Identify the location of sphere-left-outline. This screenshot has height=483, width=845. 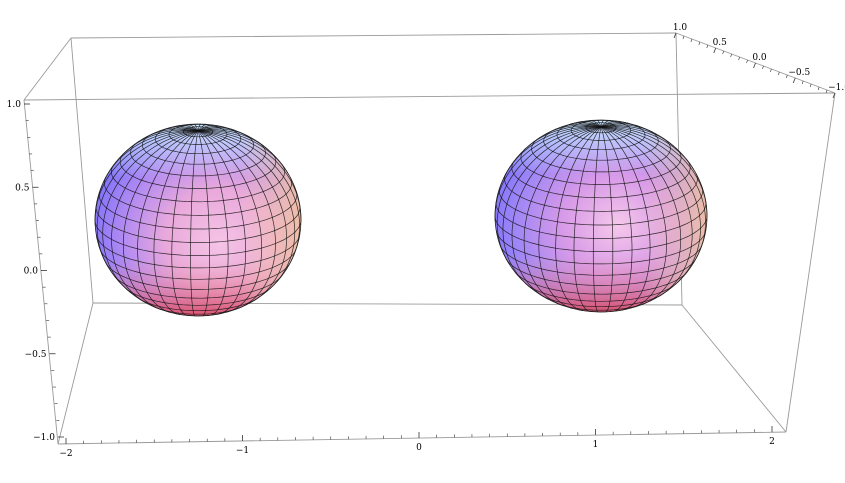
(198, 220).